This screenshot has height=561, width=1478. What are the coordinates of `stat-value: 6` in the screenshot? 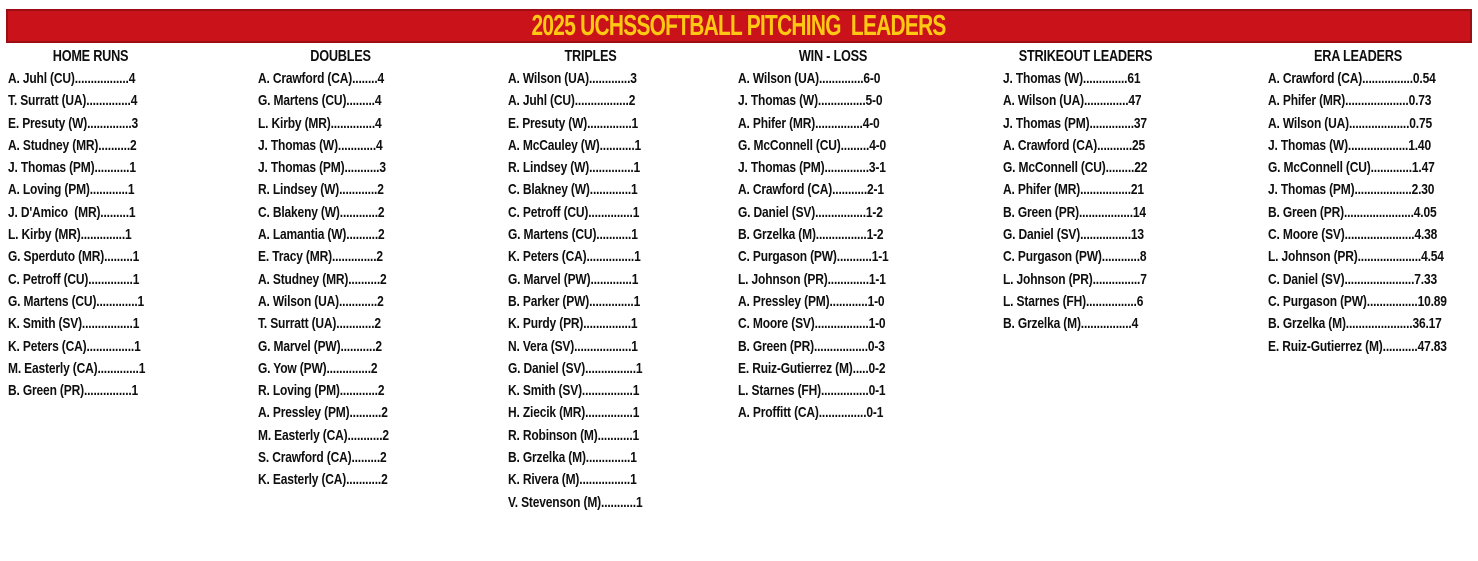 It's located at (1140, 301).